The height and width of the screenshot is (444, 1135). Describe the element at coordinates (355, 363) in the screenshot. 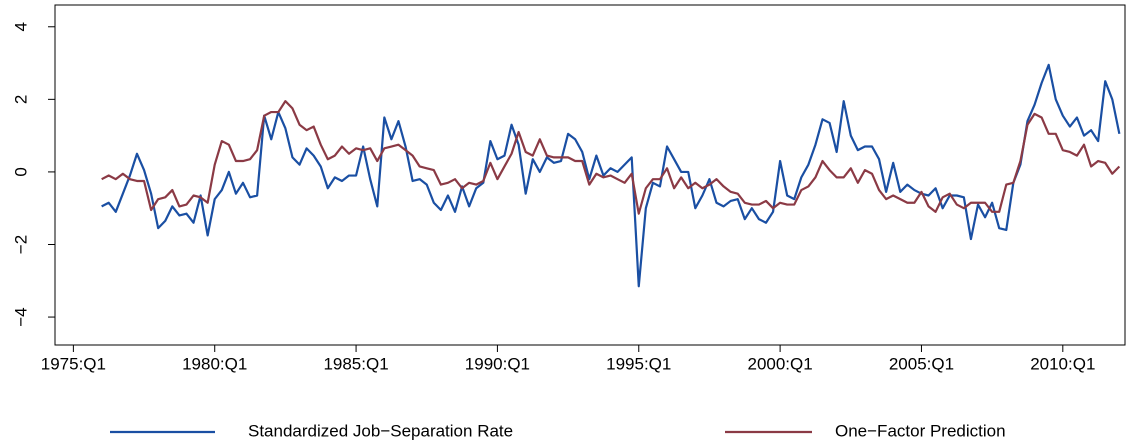

I see `x-tick-label: 1985:Q1` at that location.